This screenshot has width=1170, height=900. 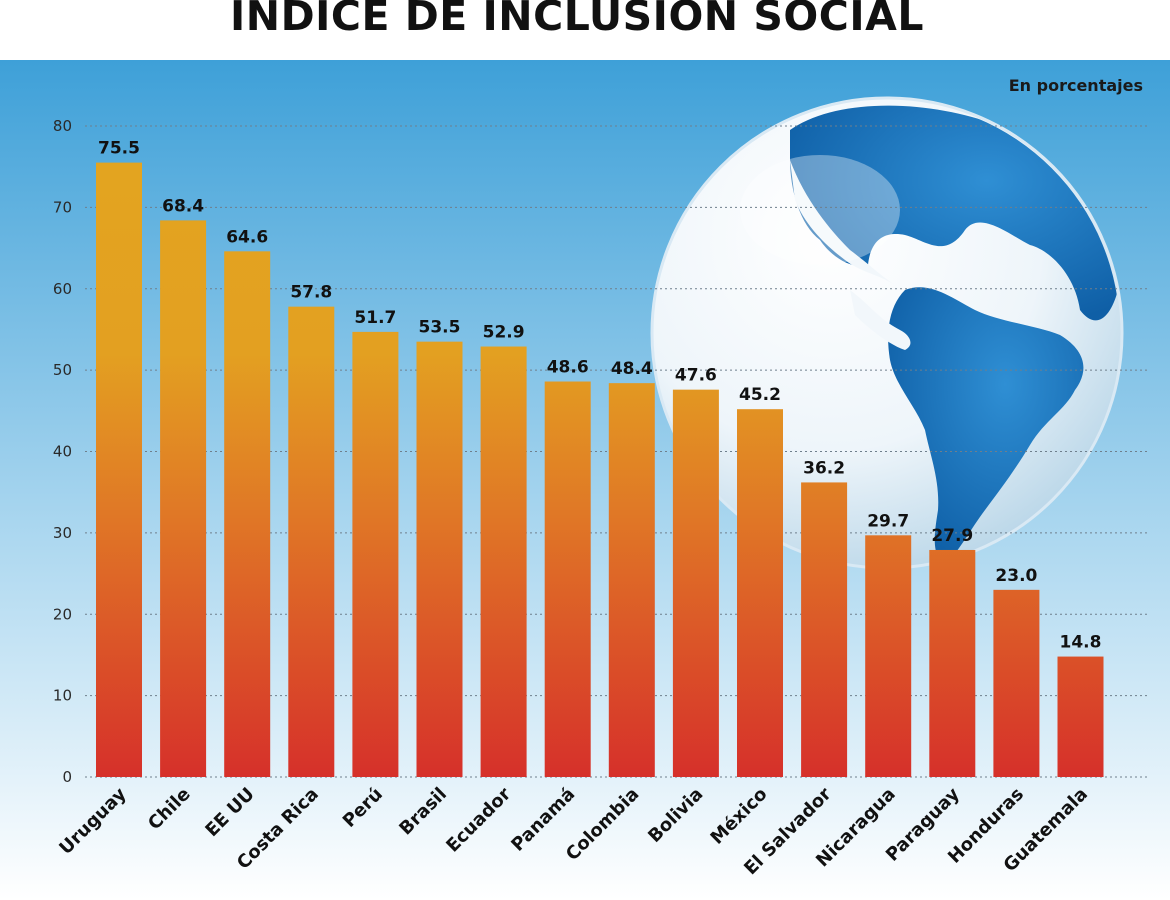 What do you see at coordinates (952, 536) in the screenshot?
I see `value-label: 27.9` at bounding box center [952, 536].